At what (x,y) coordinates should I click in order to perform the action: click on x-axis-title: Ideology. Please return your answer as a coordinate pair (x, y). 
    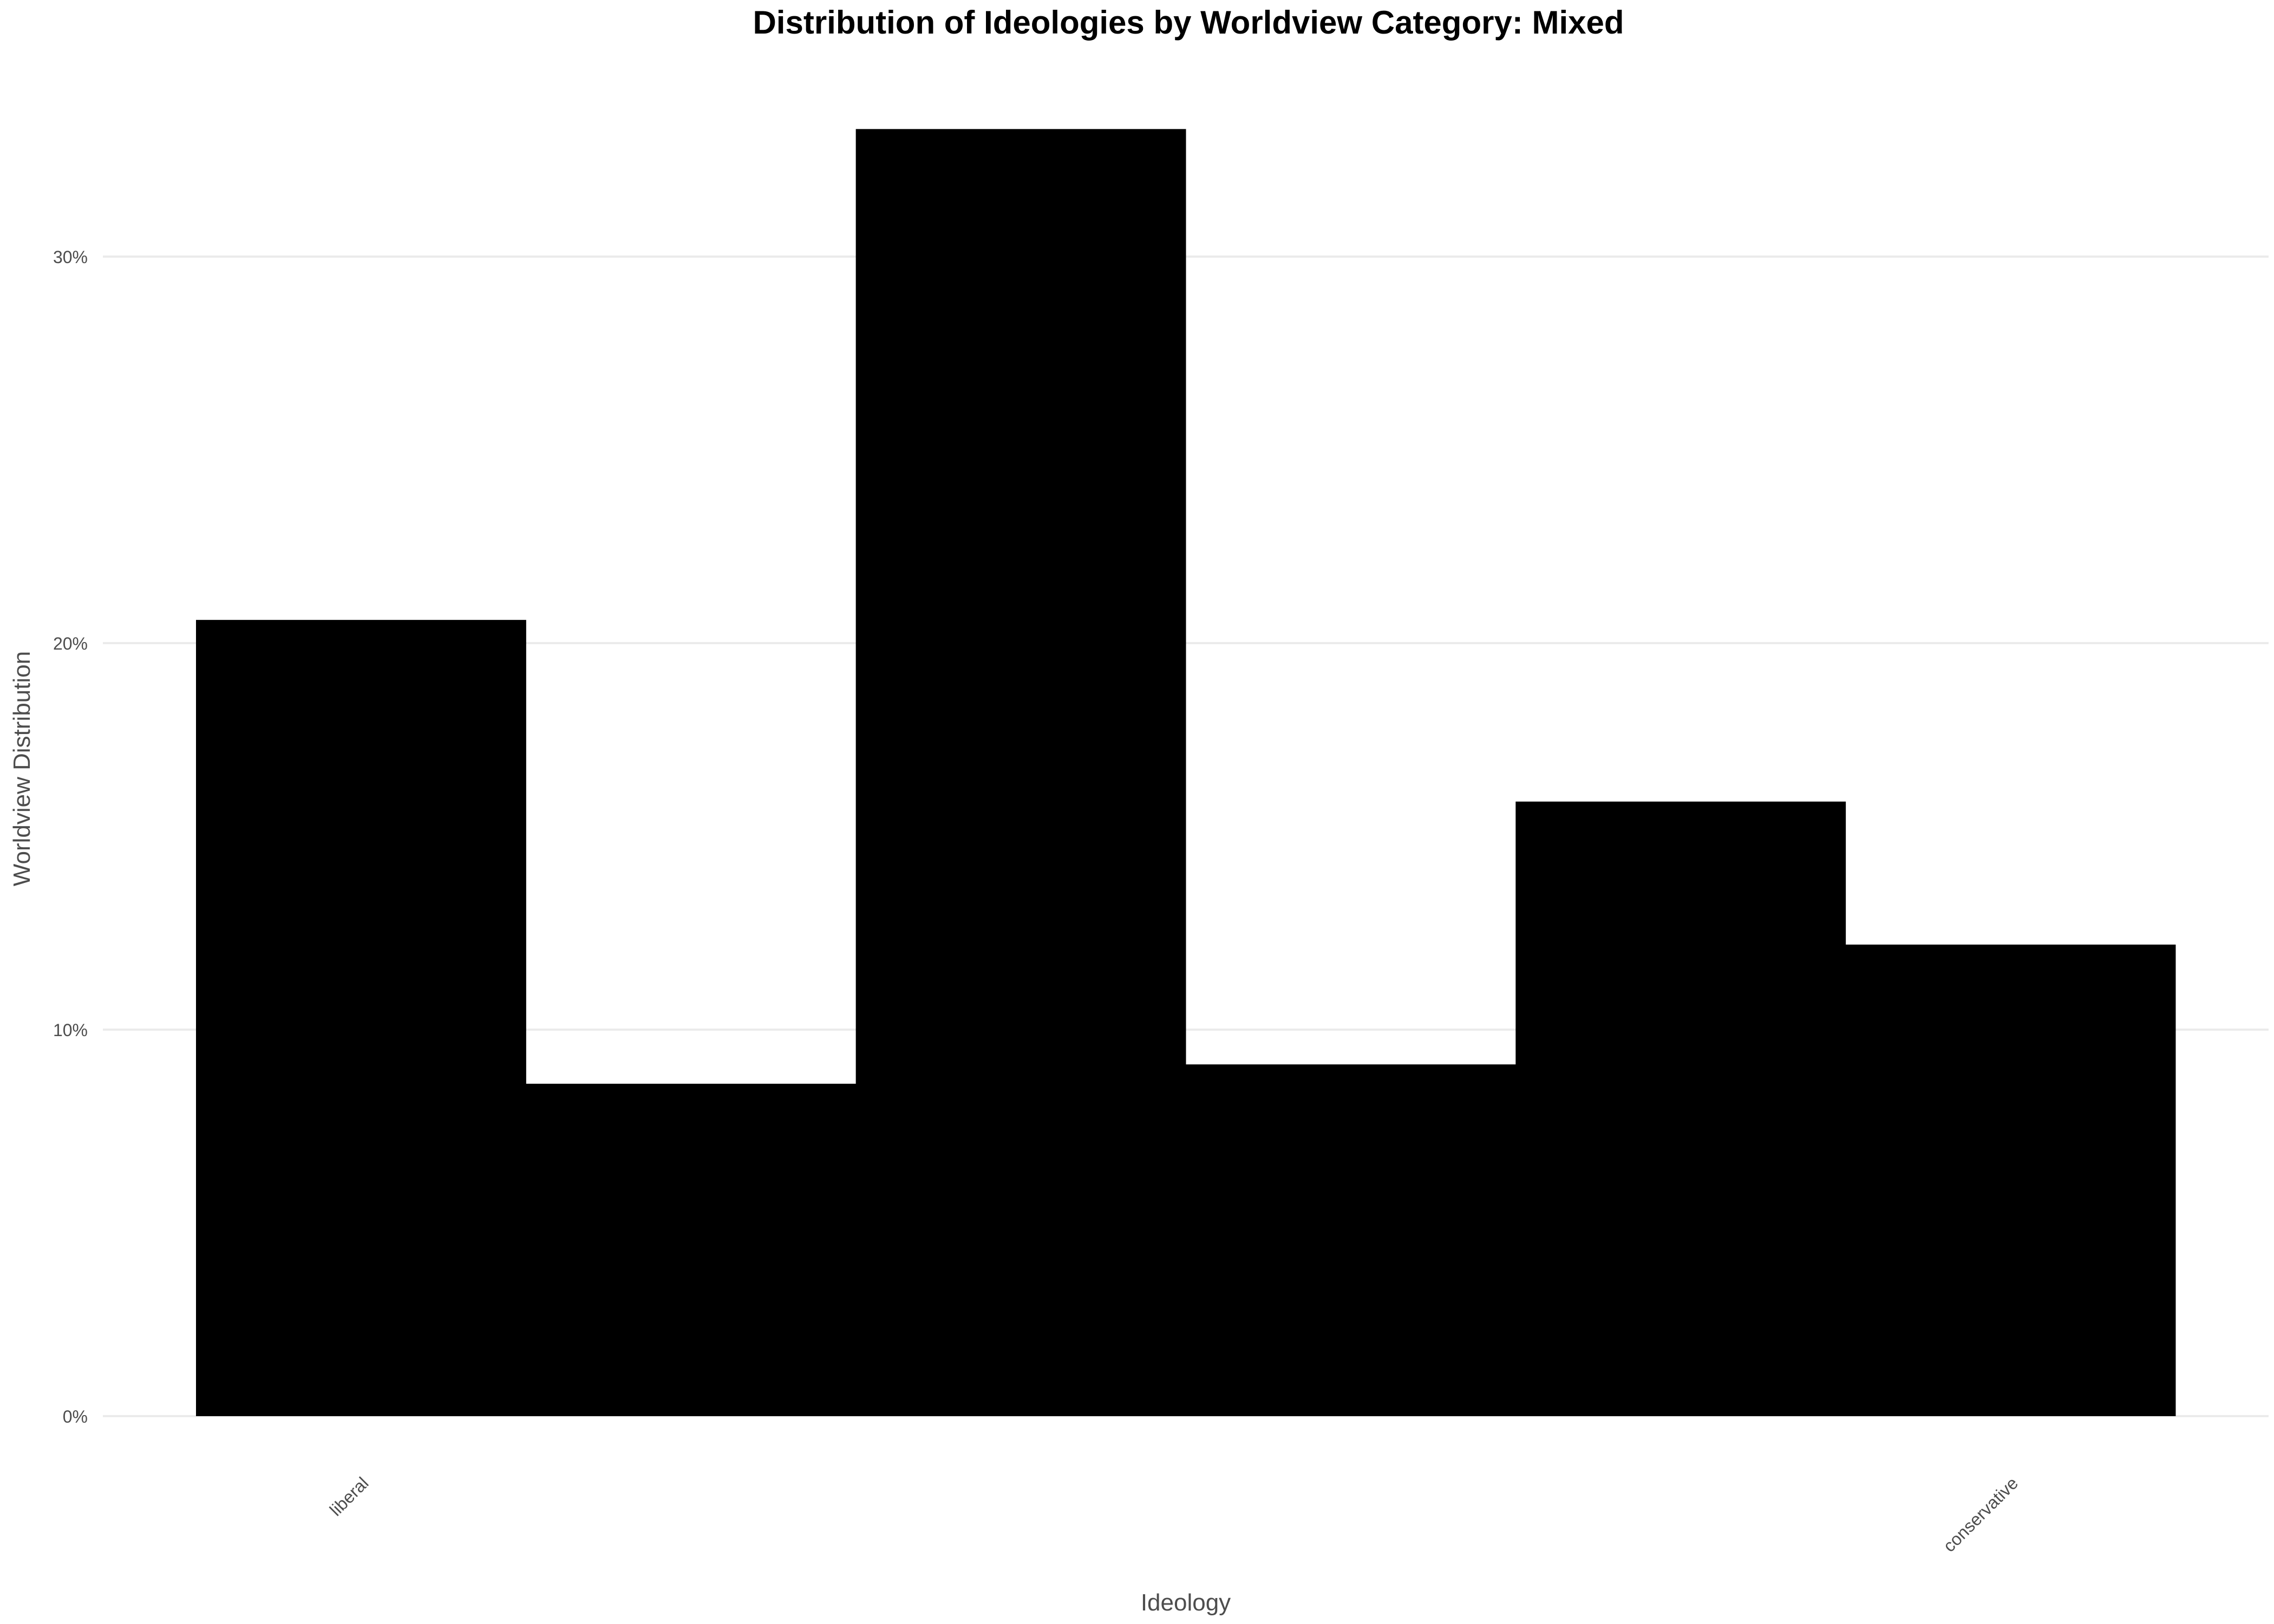
    Looking at the image, I should click on (1186, 1602).